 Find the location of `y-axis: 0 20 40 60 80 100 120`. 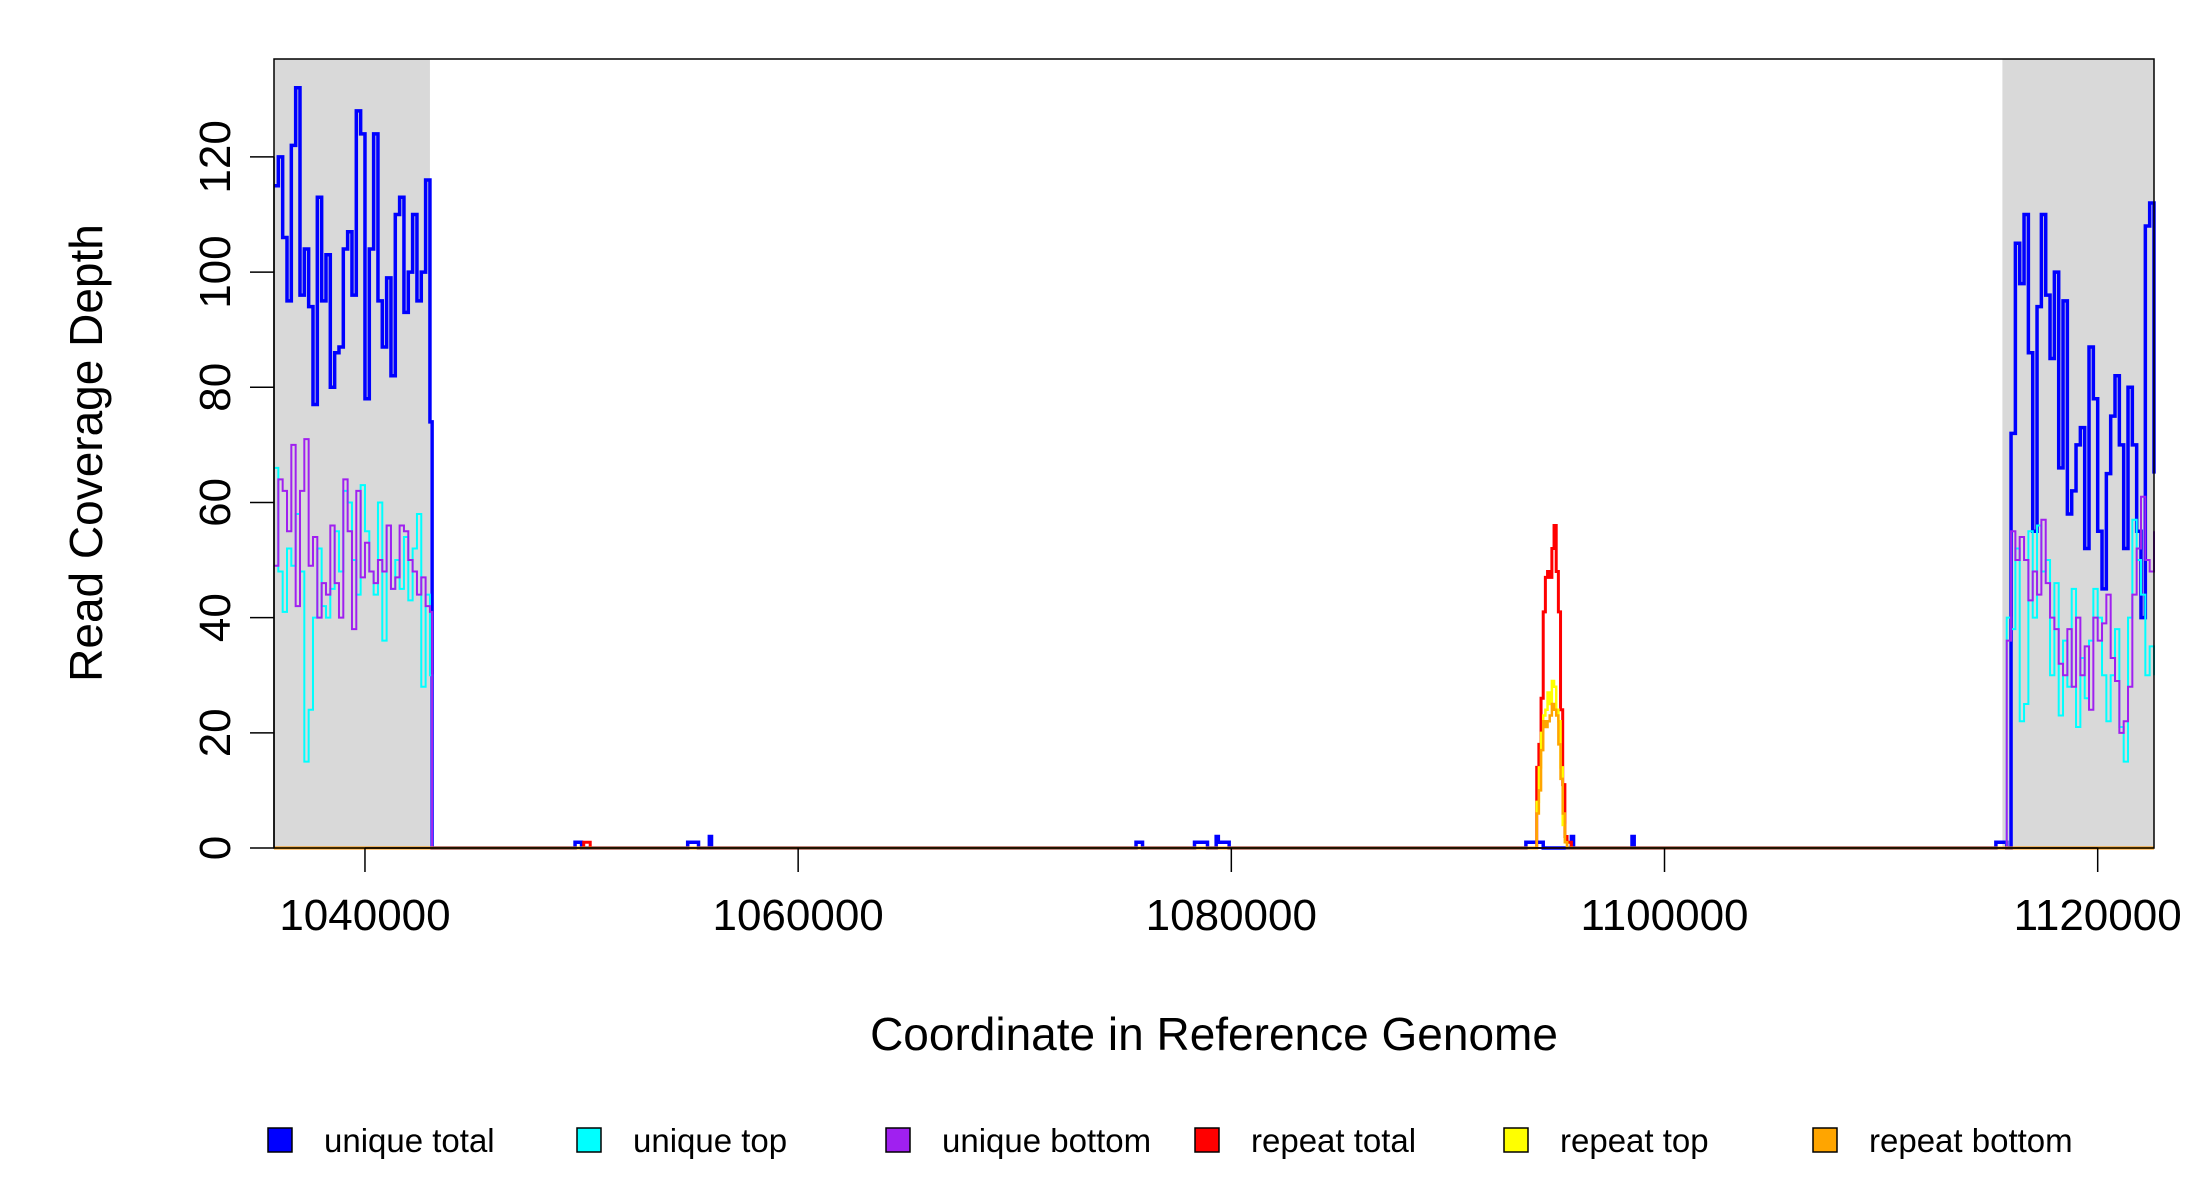

y-axis: 0 20 40 60 80 100 120 is located at coordinates (233, 490).